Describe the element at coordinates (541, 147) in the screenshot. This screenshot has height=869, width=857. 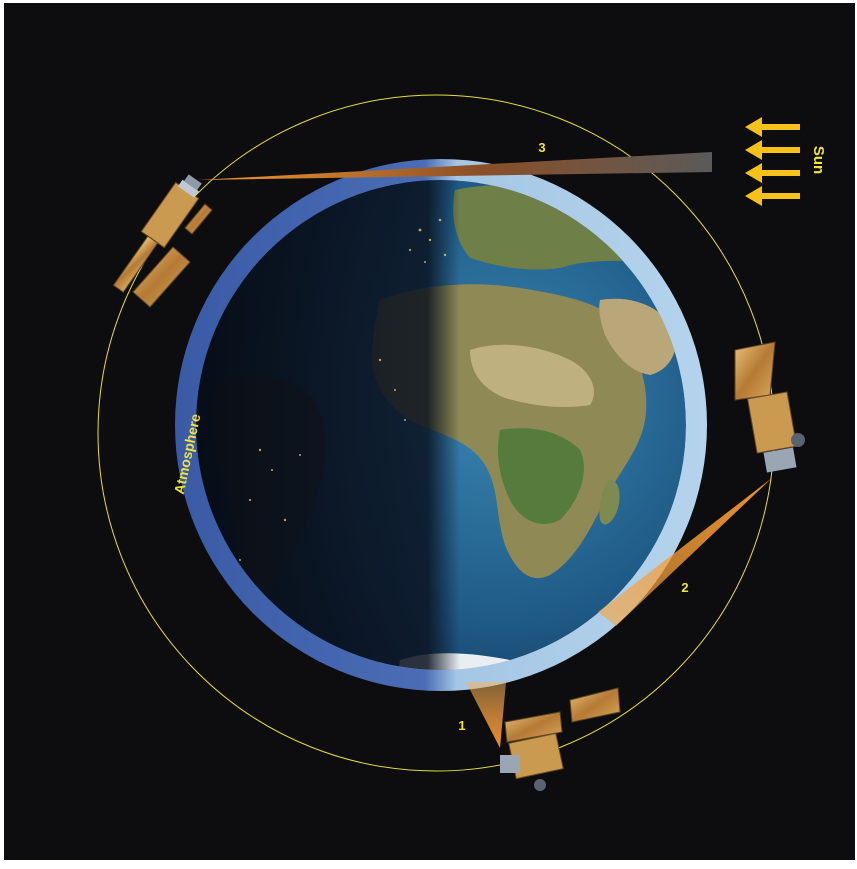
I see `view-3-label: 3` at that location.